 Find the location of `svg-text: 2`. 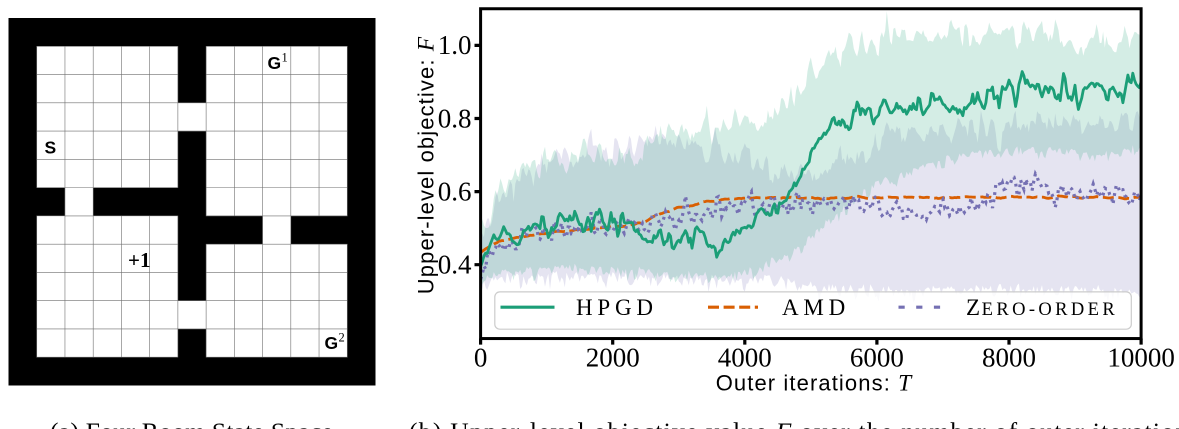

svg-text: 2 is located at coordinates (342, 337).